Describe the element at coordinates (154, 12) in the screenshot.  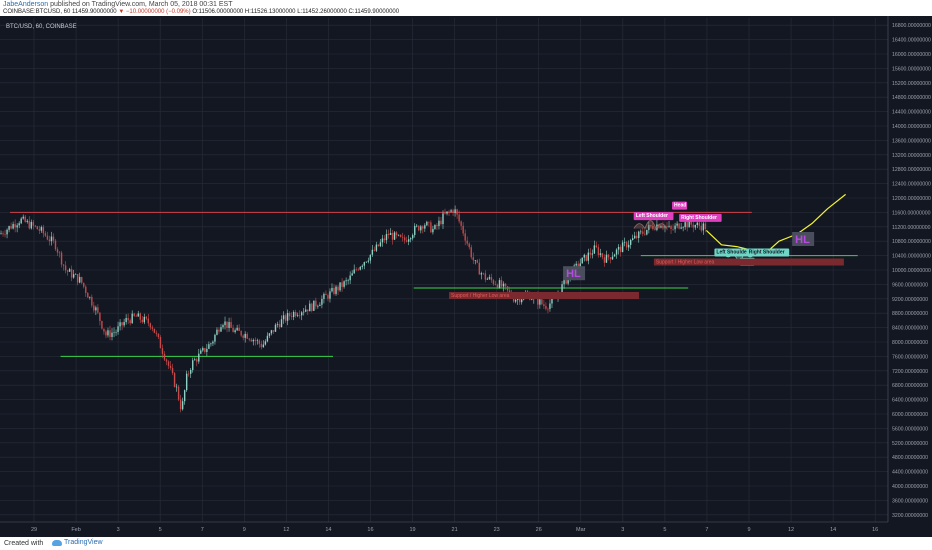
I see `price-change: ▼ −10.00000000 (−0.09%)` at that location.